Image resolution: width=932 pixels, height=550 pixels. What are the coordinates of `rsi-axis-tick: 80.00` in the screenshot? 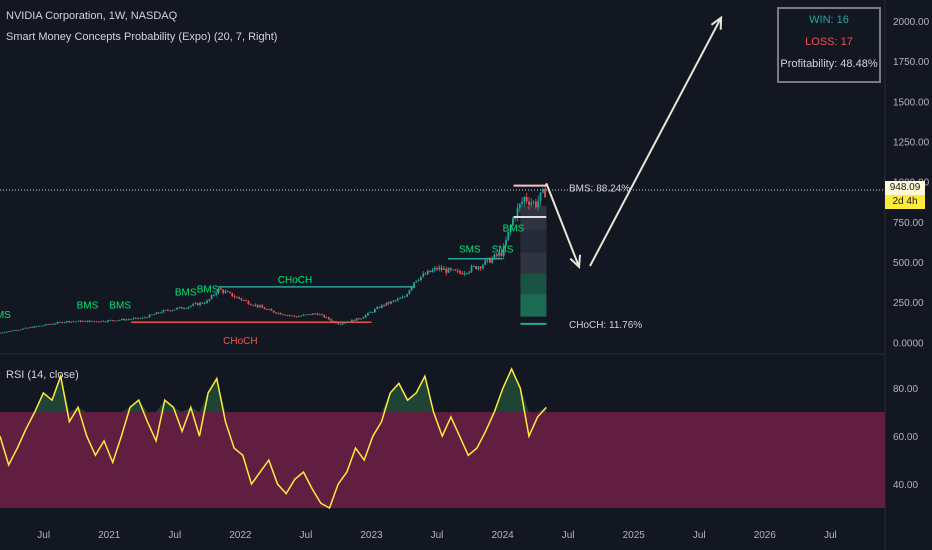 It's located at (905, 389).